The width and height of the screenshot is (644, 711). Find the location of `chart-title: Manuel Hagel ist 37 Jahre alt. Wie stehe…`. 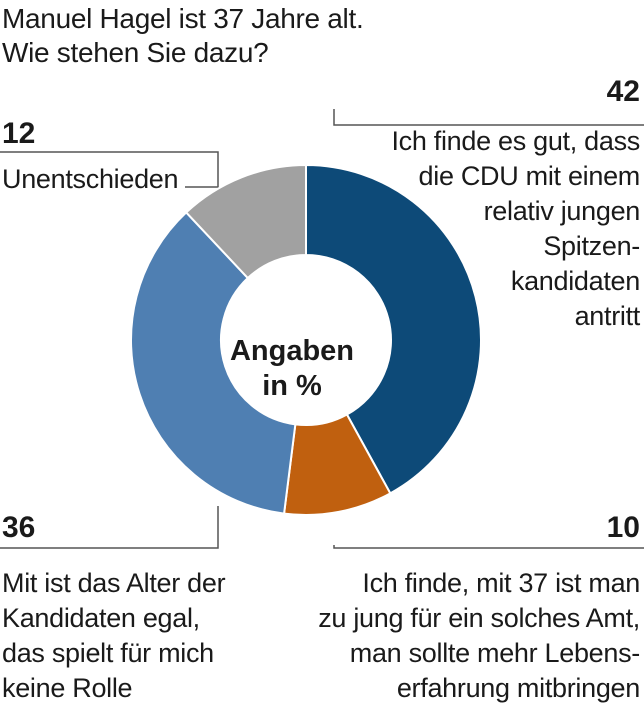

chart-title: Manuel Hagel ist 37 Jahre alt. Wie stehe… is located at coordinates (302, 36).